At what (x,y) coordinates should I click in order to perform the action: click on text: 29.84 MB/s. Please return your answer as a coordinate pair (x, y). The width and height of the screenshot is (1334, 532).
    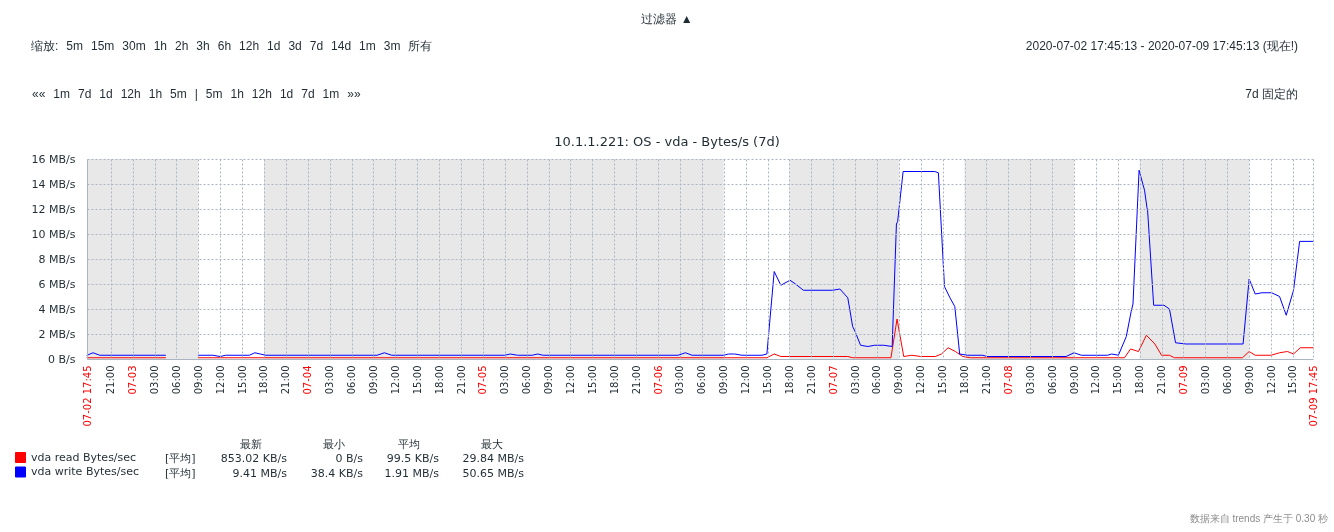
    Looking at the image, I should click on (493, 458).